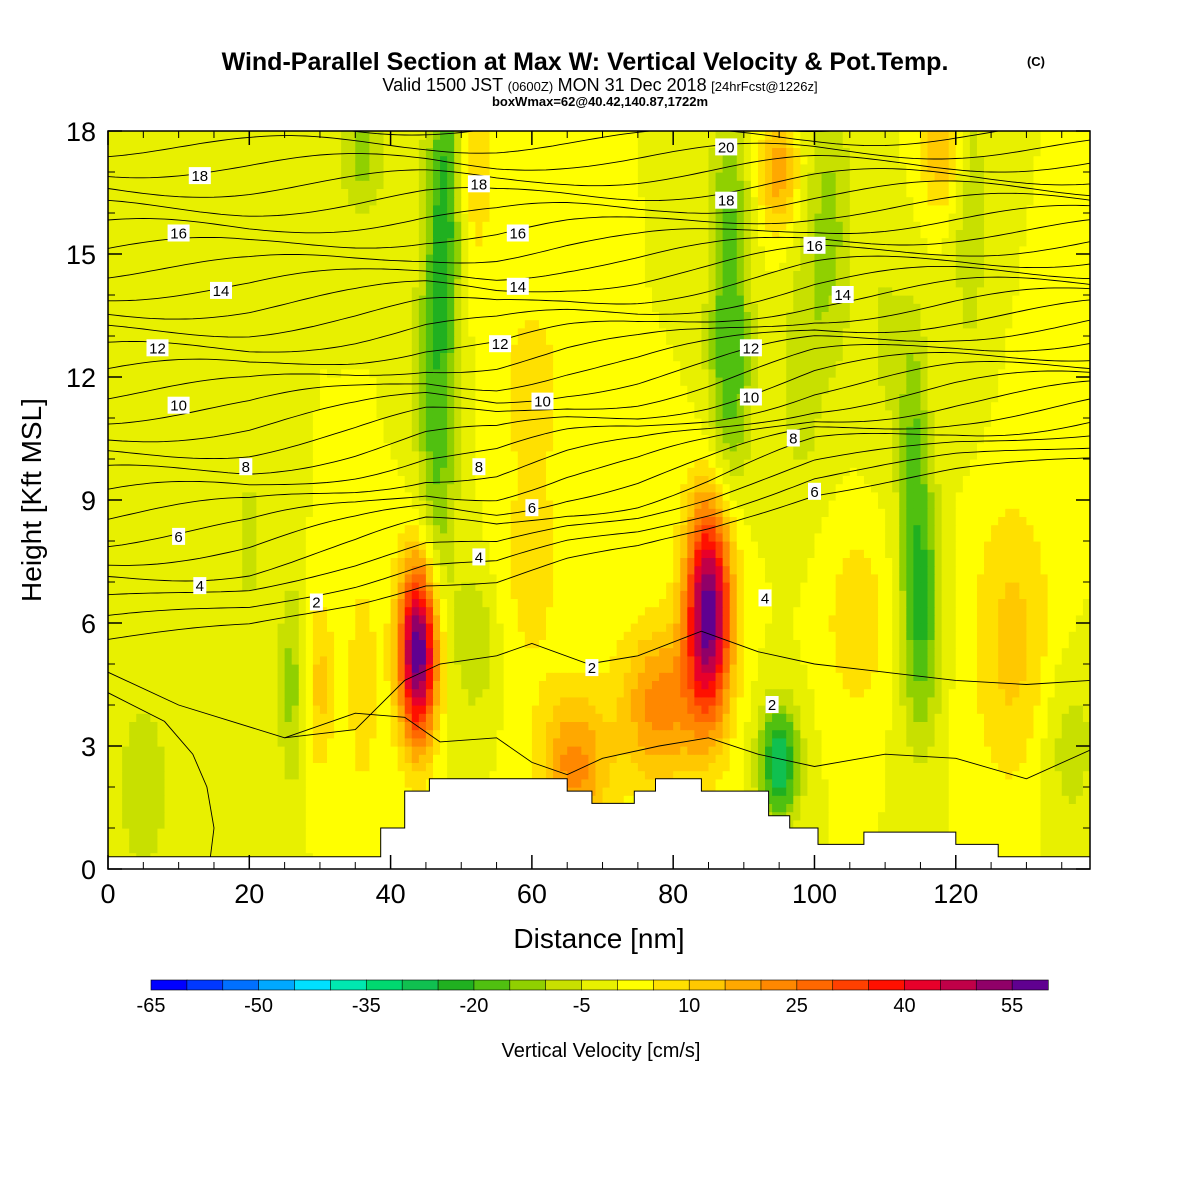  Describe the element at coordinates (599, 985) in the screenshot. I see `colorbar` at that location.